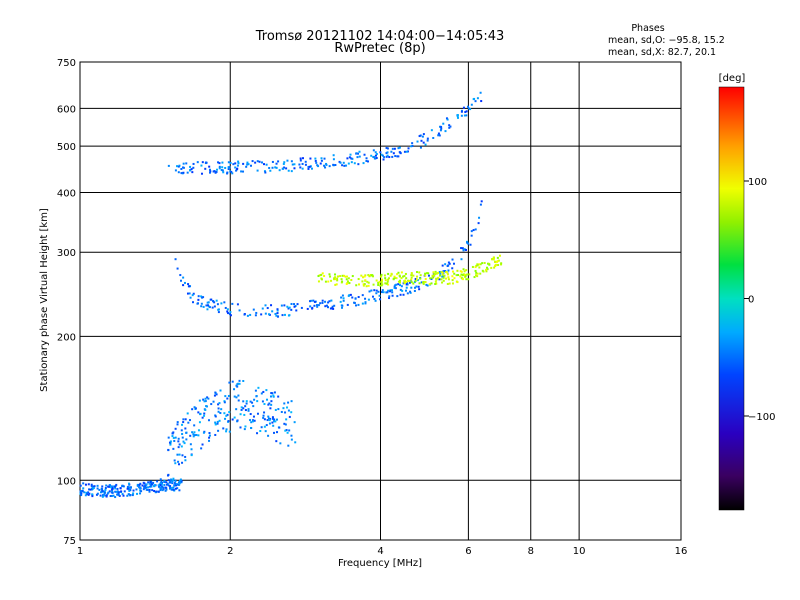 Image resolution: width=800 pixels, height=600 pixels. What do you see at coordinates (230, 551) in the screenshot?
I see `x-tick-label: 2` at bounding box center [230, 551].